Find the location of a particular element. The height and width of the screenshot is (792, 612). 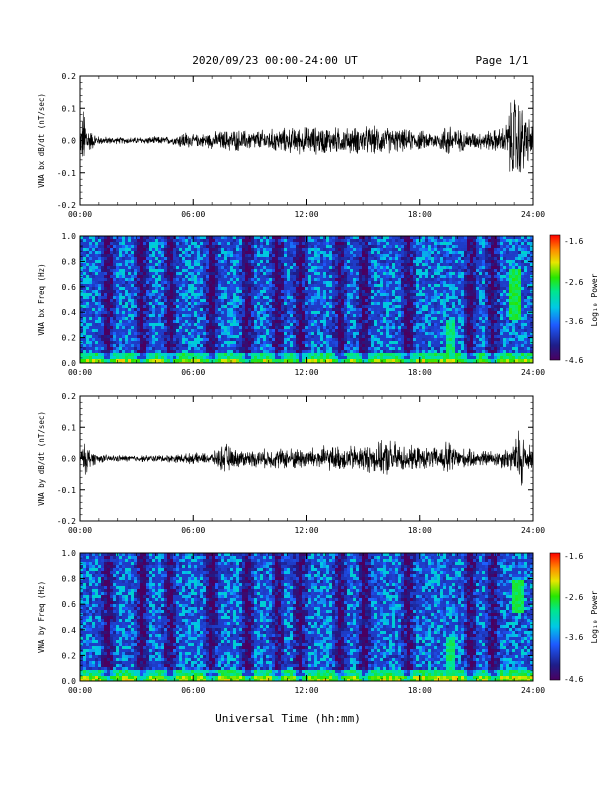

spectrogram-bx is located at coordinates (306, 299).